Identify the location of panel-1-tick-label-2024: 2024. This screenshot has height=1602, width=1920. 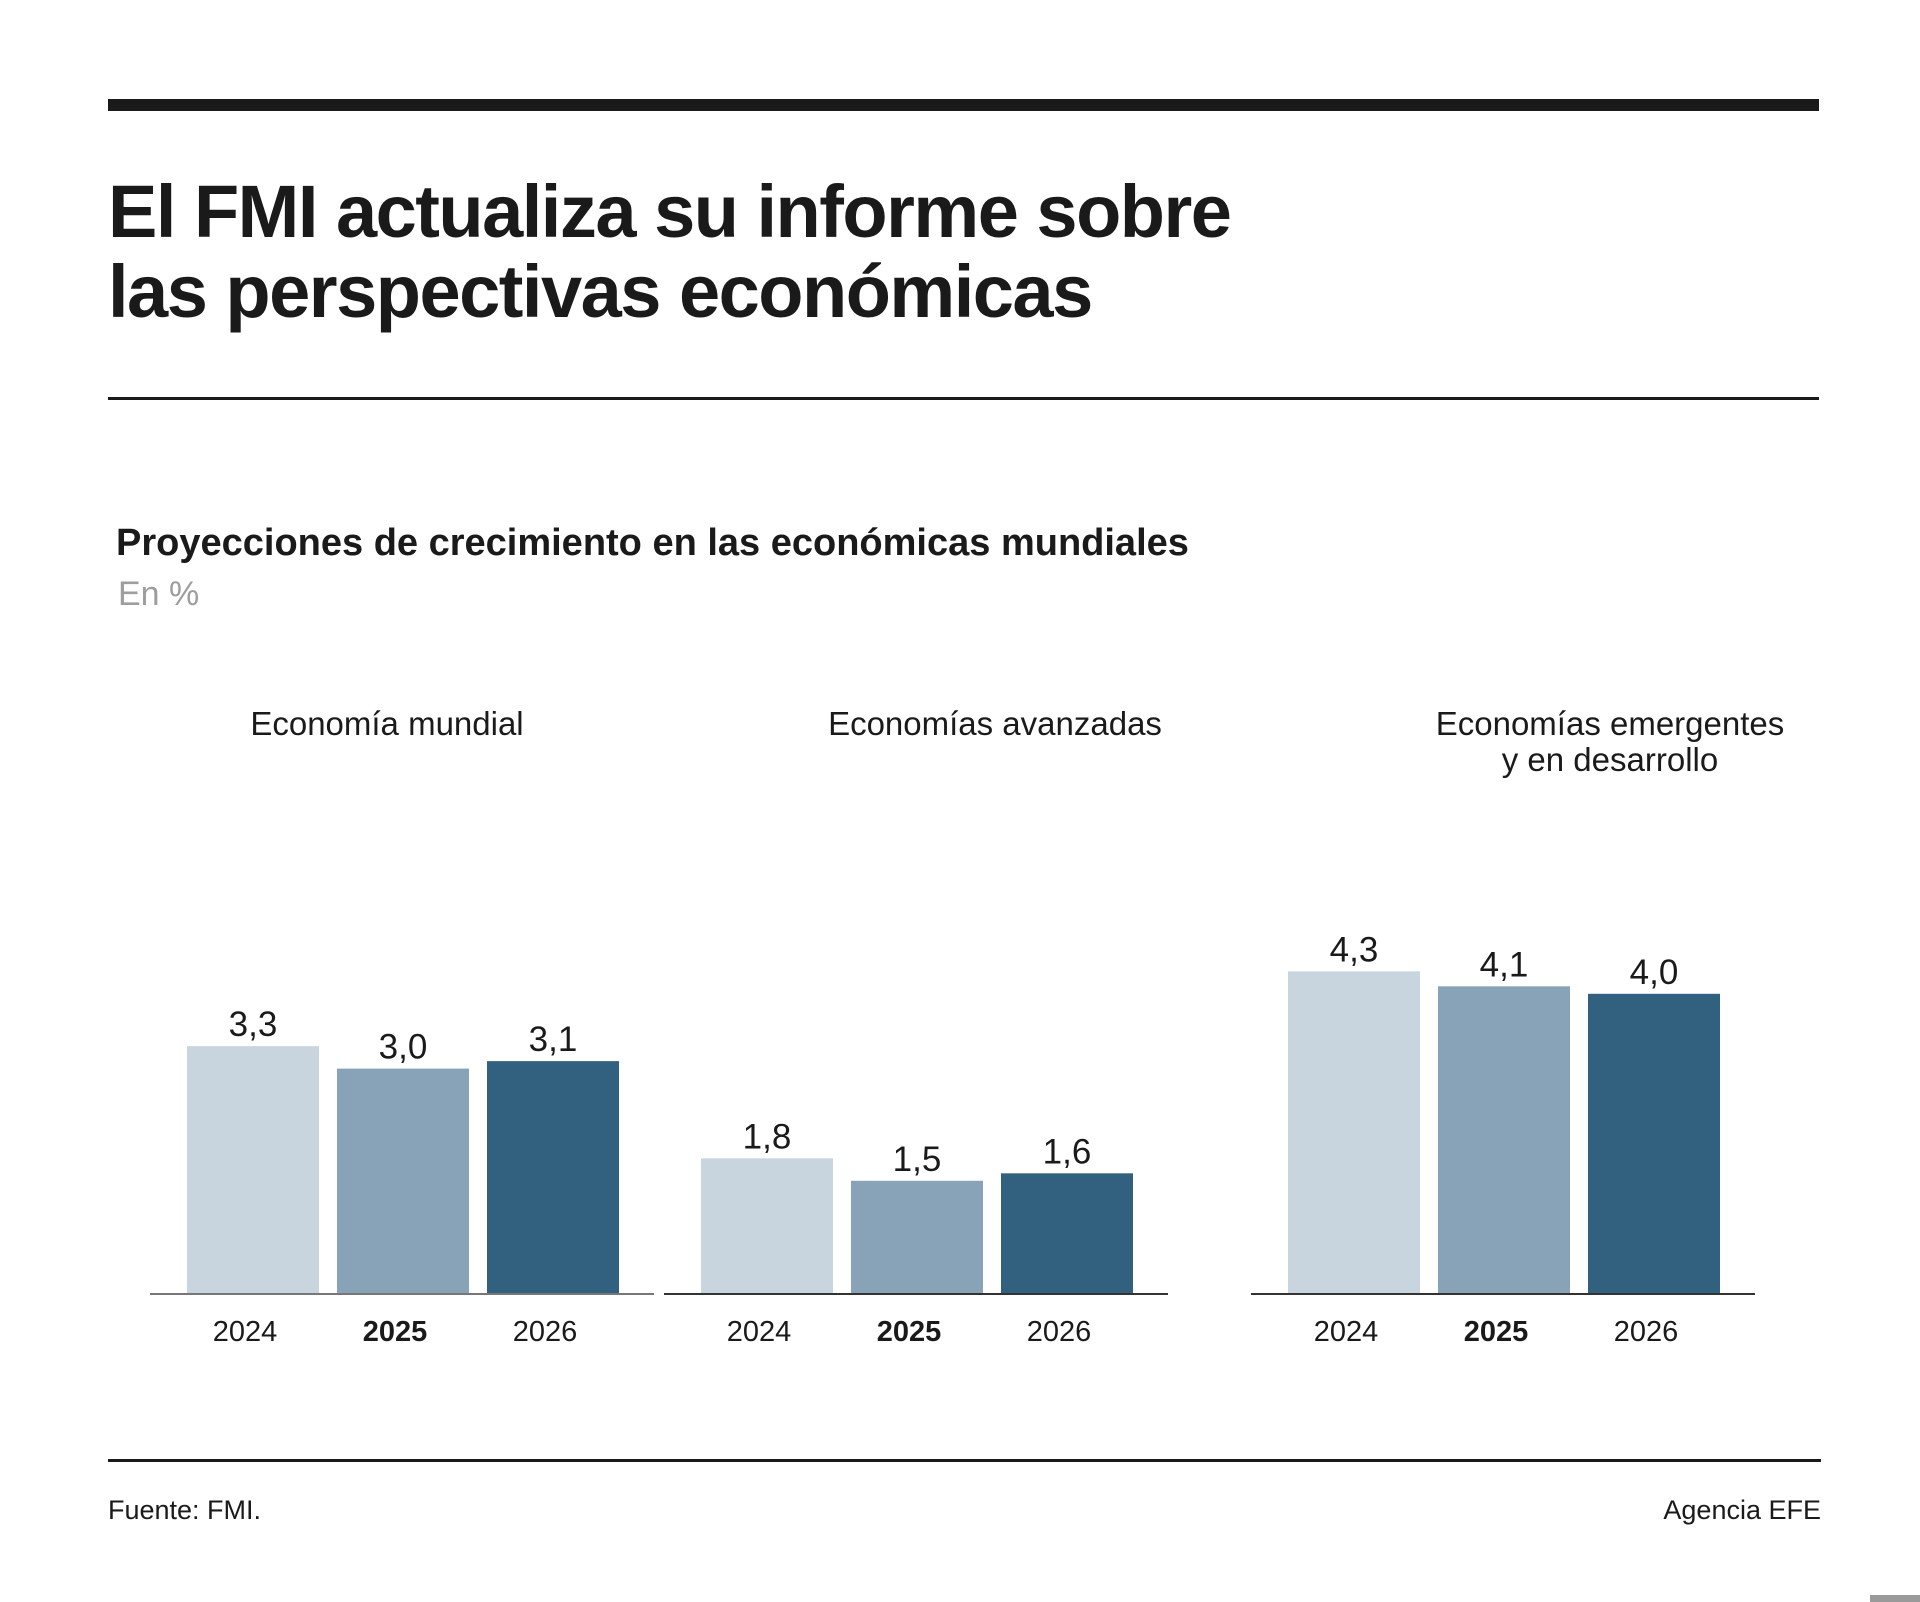
(245, 1332).